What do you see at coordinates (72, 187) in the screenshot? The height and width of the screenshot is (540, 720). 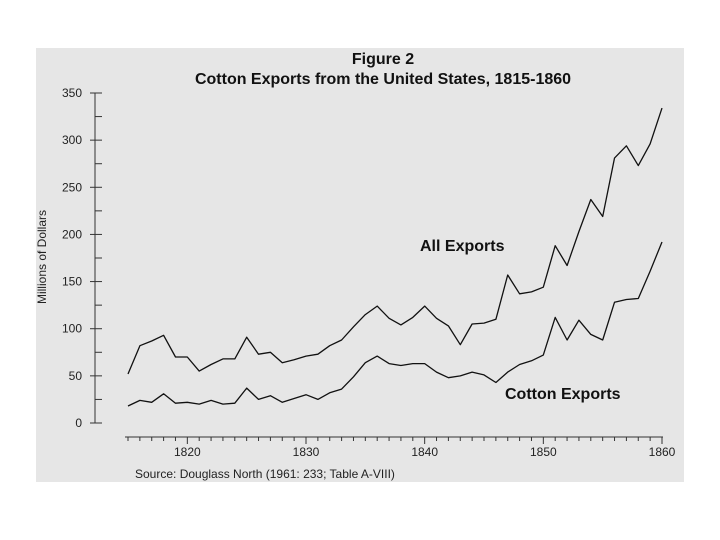 I see `y-tick-label: 250` at bounding box center [72, 187].